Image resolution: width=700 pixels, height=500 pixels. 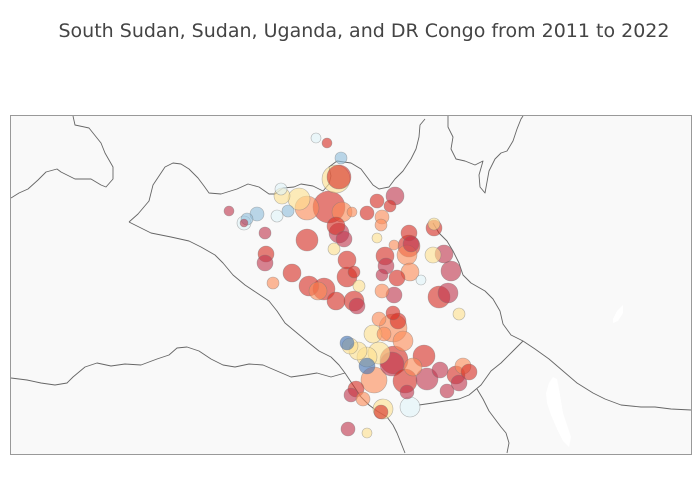 I want to click on uganda-border, so click(x=493, y=421).